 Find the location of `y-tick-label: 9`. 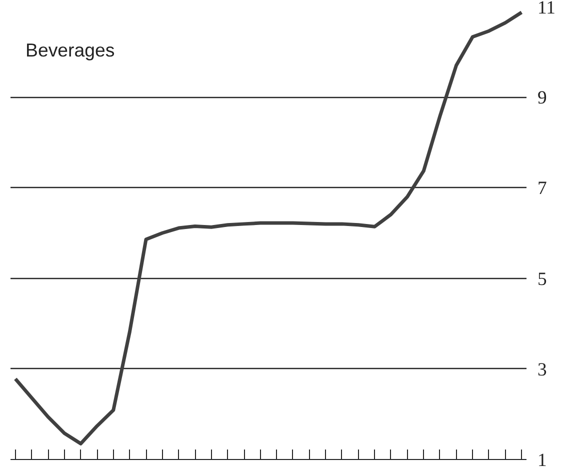

y-tick-label: 9 is located at coordinates (542, 98).